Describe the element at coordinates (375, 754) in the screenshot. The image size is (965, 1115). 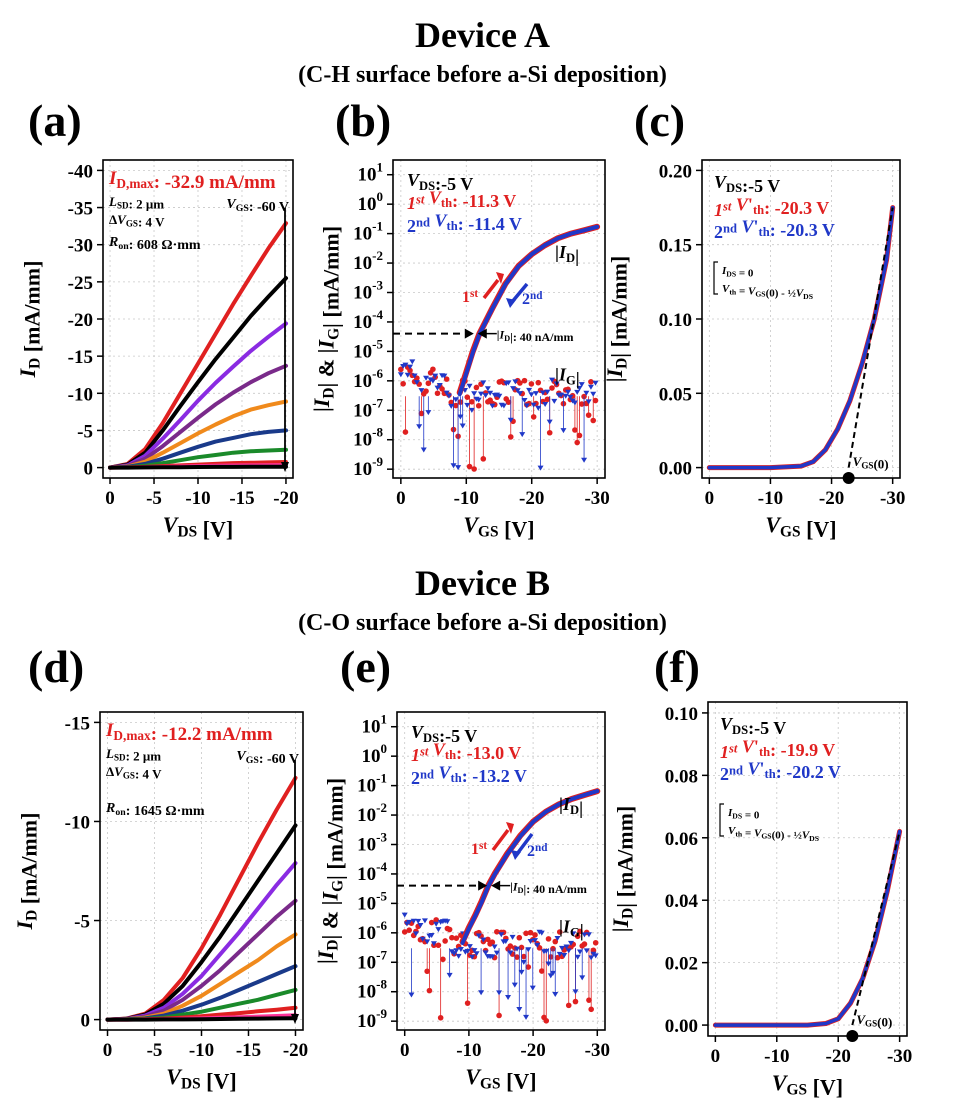
I see `y-tick-label: 10⁰` at that location.